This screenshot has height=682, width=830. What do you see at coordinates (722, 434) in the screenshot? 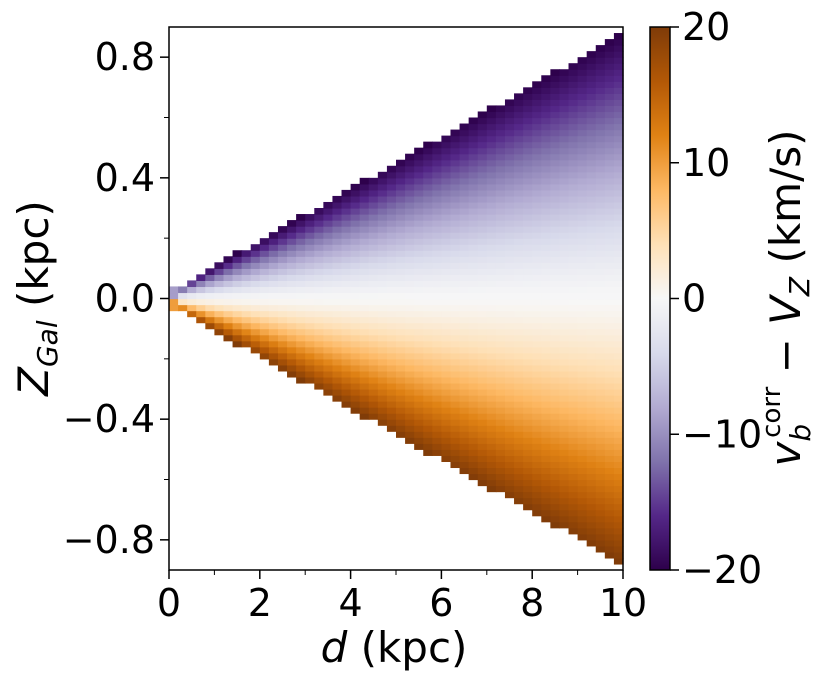
I see `colorbar-tick-label: −10` at bounding box center [722, 434].